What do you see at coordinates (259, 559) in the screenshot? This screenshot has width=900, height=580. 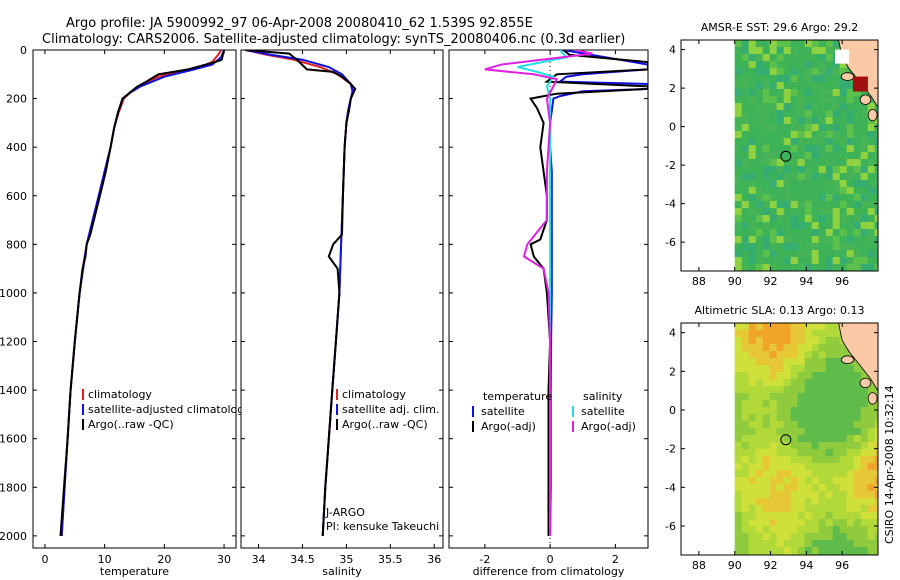 I see `x-tick-label: 34` at bounding box center [259, 559].